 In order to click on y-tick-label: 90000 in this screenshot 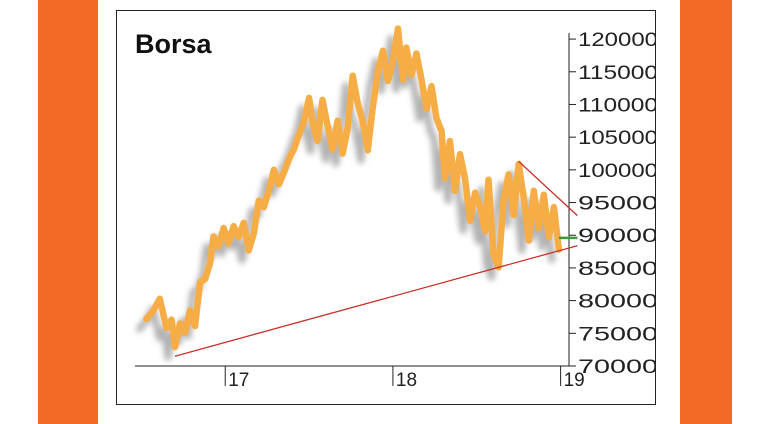, I will do `click(616, 236)`.